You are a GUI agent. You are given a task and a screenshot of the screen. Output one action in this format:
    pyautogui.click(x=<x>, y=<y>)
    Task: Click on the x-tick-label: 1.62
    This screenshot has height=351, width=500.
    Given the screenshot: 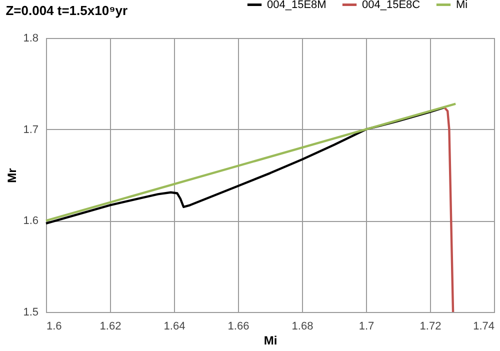 What is the action you would take?
    pyautogui.click(x=111, y=326)
    